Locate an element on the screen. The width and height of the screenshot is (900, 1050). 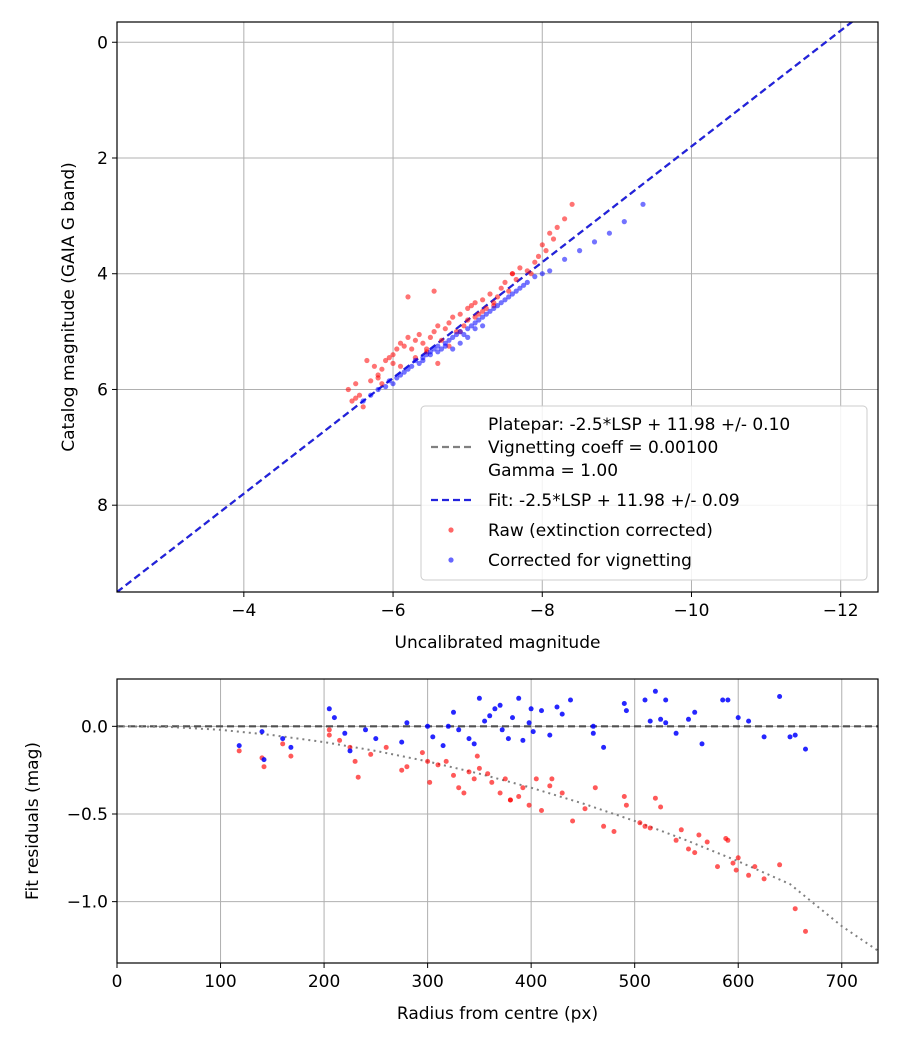
x-tick-label: −4 is located at coordinates (243, 611).